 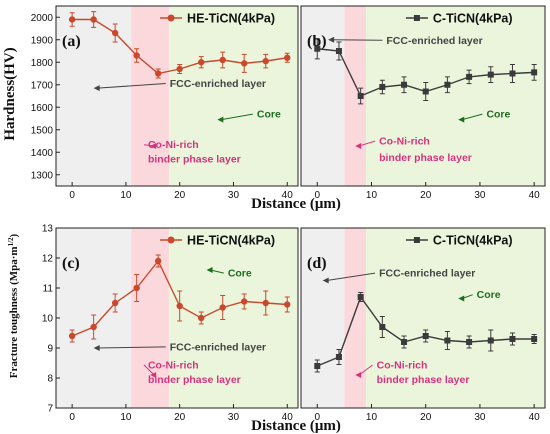 I want to click on y-tick-label: 1500, so click(x=42, y=130).